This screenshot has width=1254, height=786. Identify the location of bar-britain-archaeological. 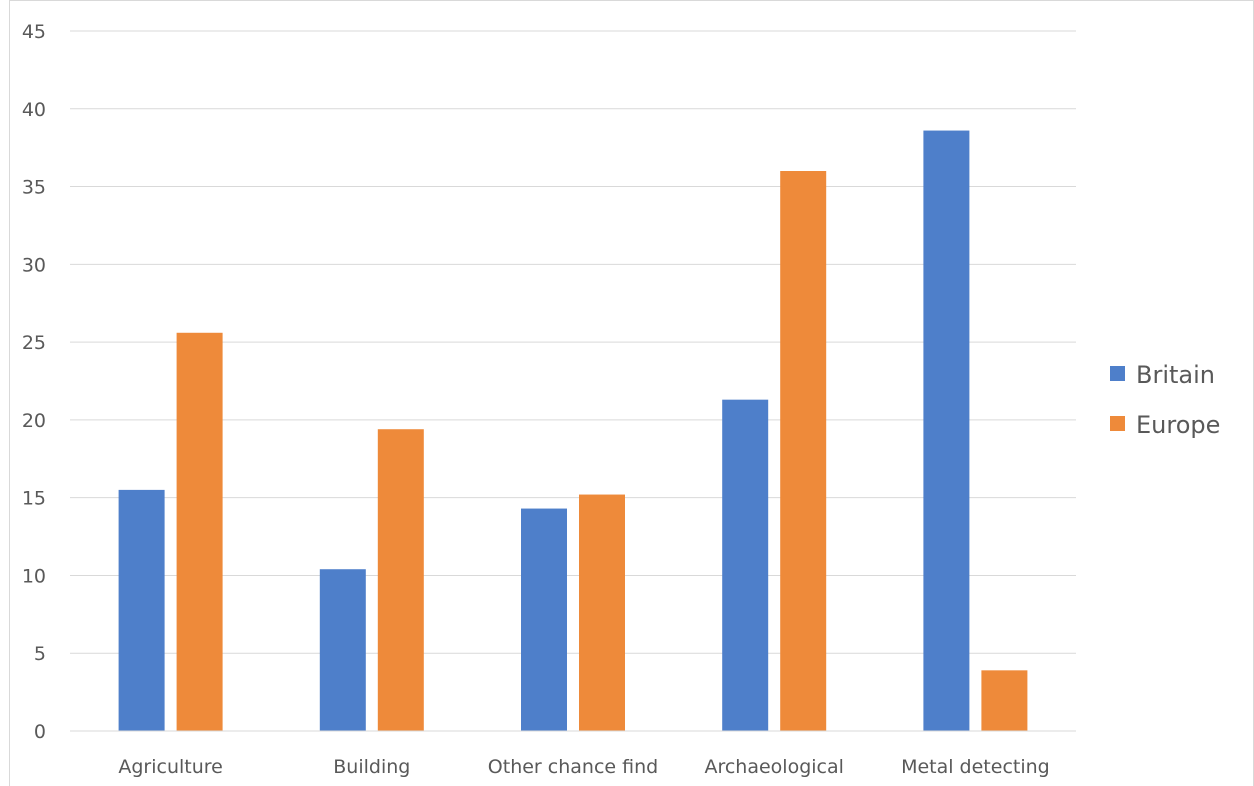
(745, 565).